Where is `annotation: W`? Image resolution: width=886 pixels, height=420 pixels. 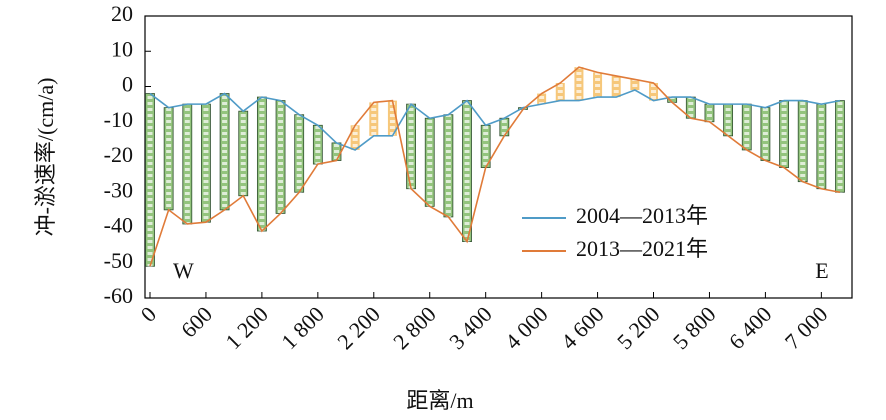 annotation: W is located at coordinates (183, 270).